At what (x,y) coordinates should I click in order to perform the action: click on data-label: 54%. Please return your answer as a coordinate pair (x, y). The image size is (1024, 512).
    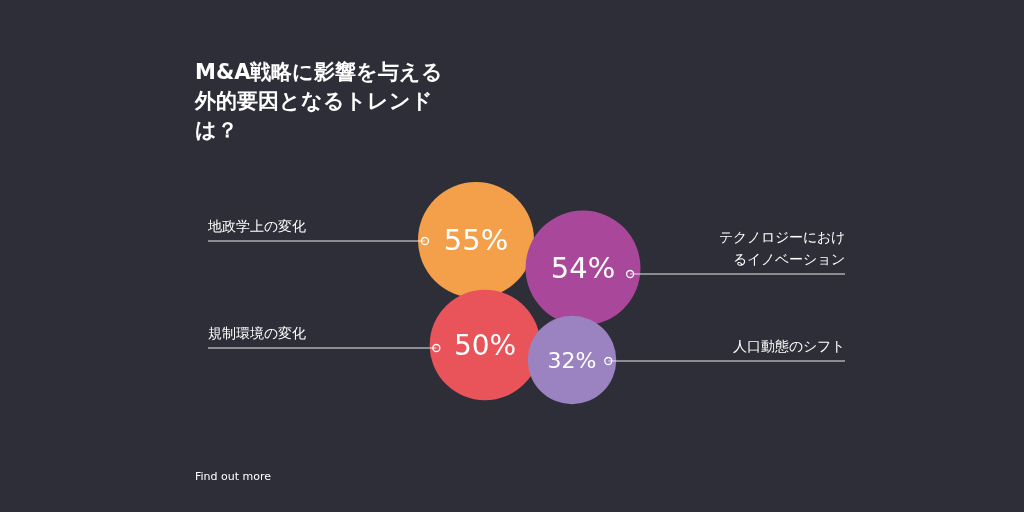
    Looking at the image, I should click on (583, 268).